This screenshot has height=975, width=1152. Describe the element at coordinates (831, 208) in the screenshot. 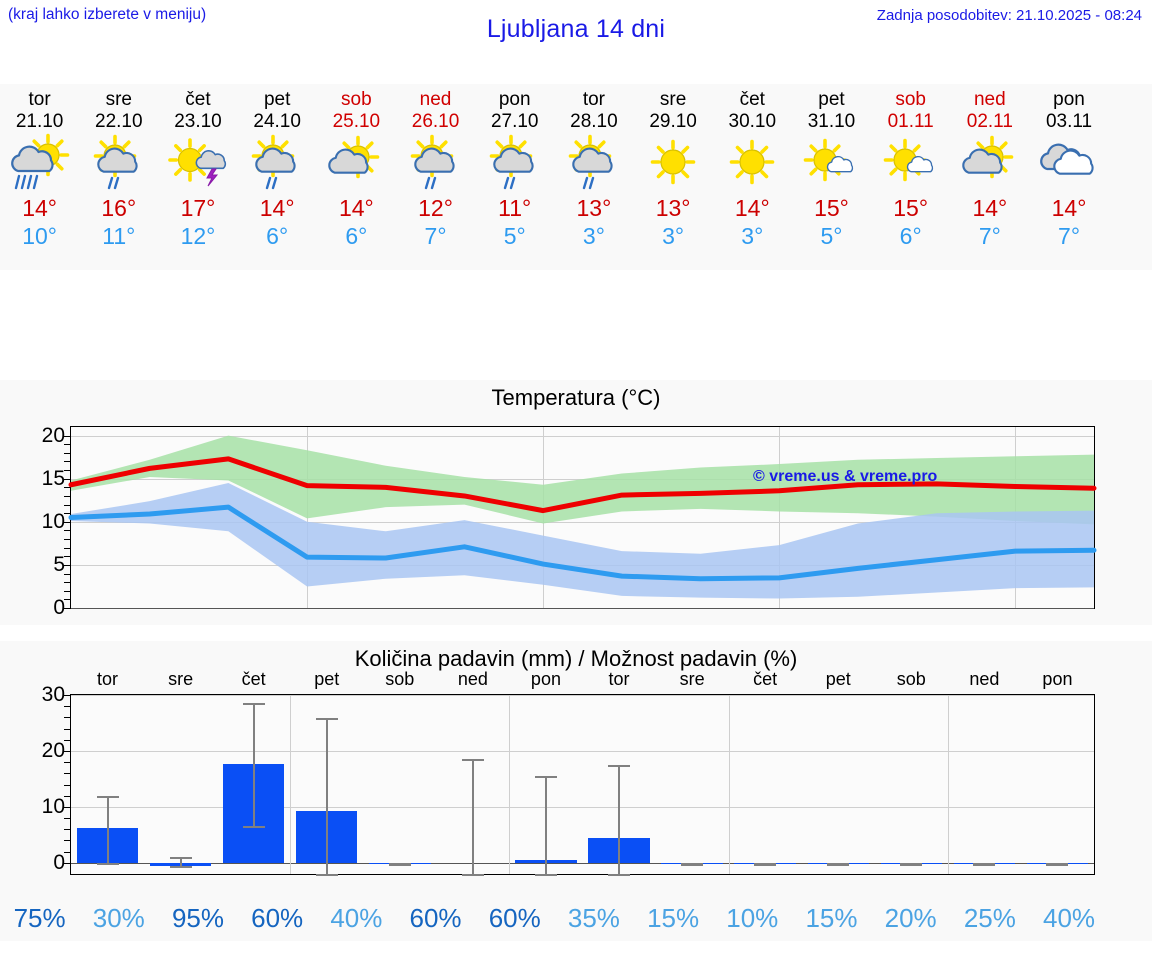

I see `day-temp-max: 15°` at that location.